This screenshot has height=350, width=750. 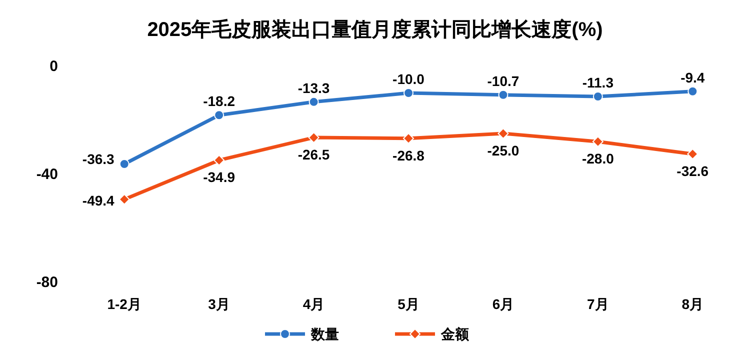 I want to click on data-label: -10.7, so click(x=503, y=80).